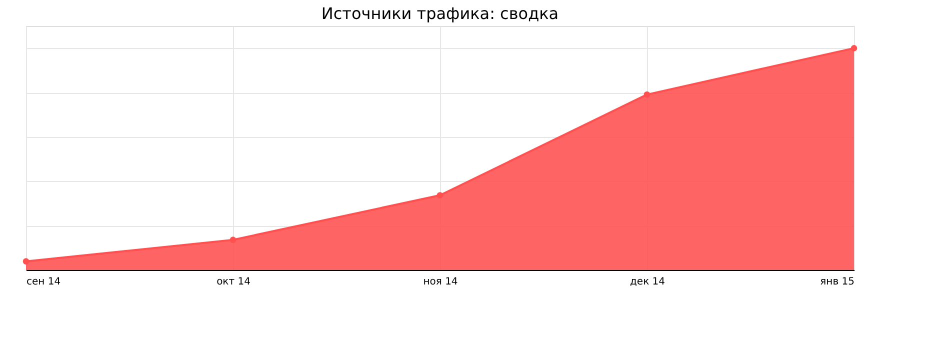 This screenshot has height=346, width=933. What do you see at coordinates (648, 282) in the screenshot?
I see `x-tick-label: дек 14` at bounding box center [648, 282].